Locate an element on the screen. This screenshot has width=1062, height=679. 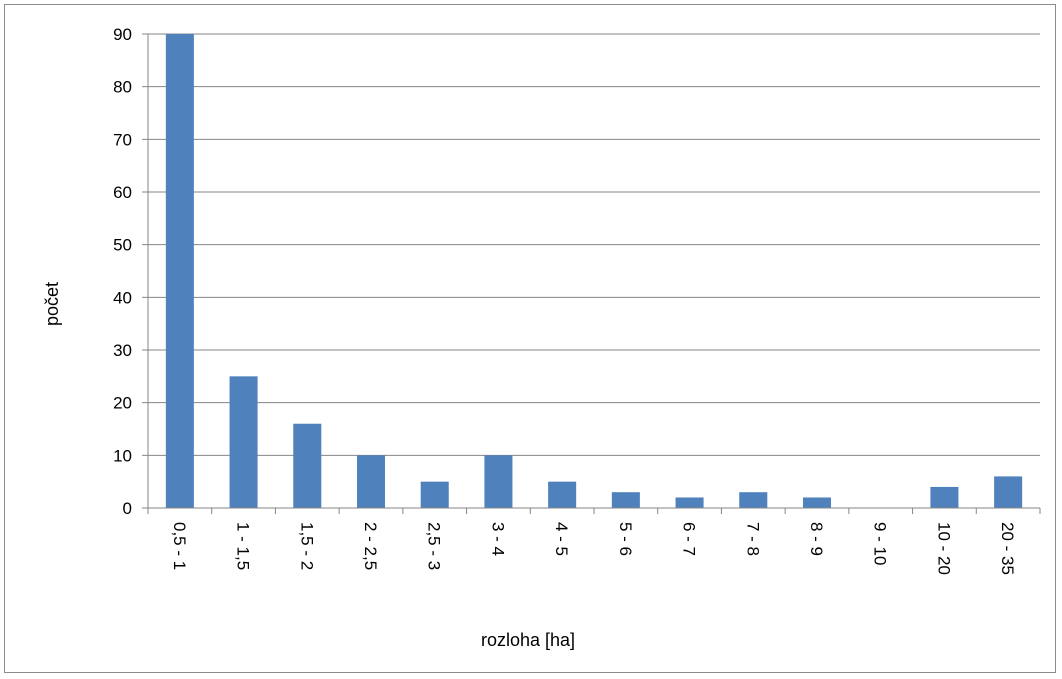
x-tick-label: 1,5 - 2 is located at coordinates (306, 546).